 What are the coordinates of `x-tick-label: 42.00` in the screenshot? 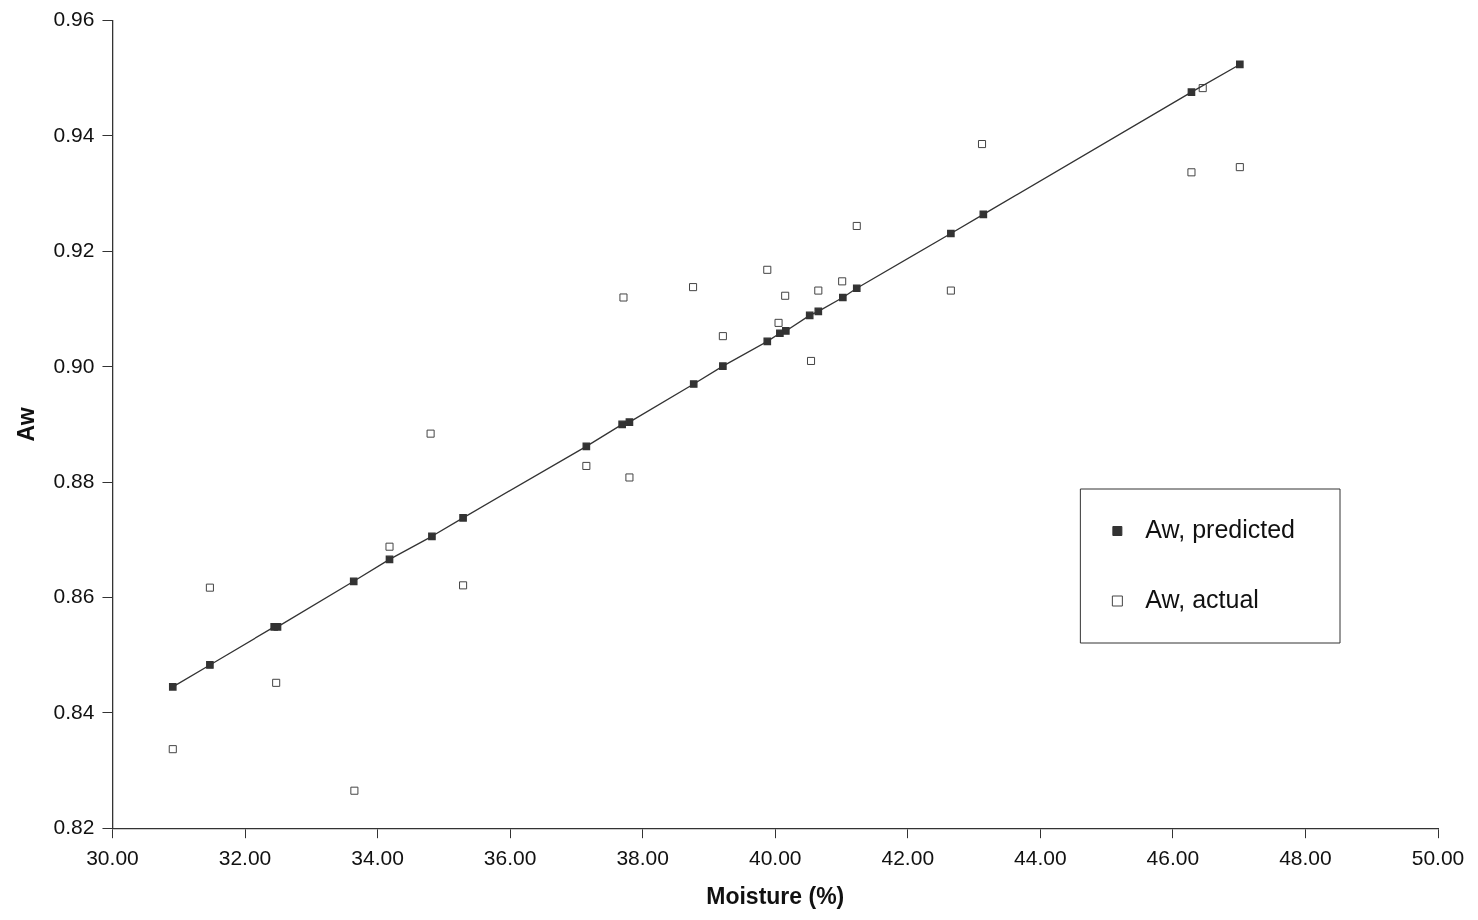 It's located at (908, 857).